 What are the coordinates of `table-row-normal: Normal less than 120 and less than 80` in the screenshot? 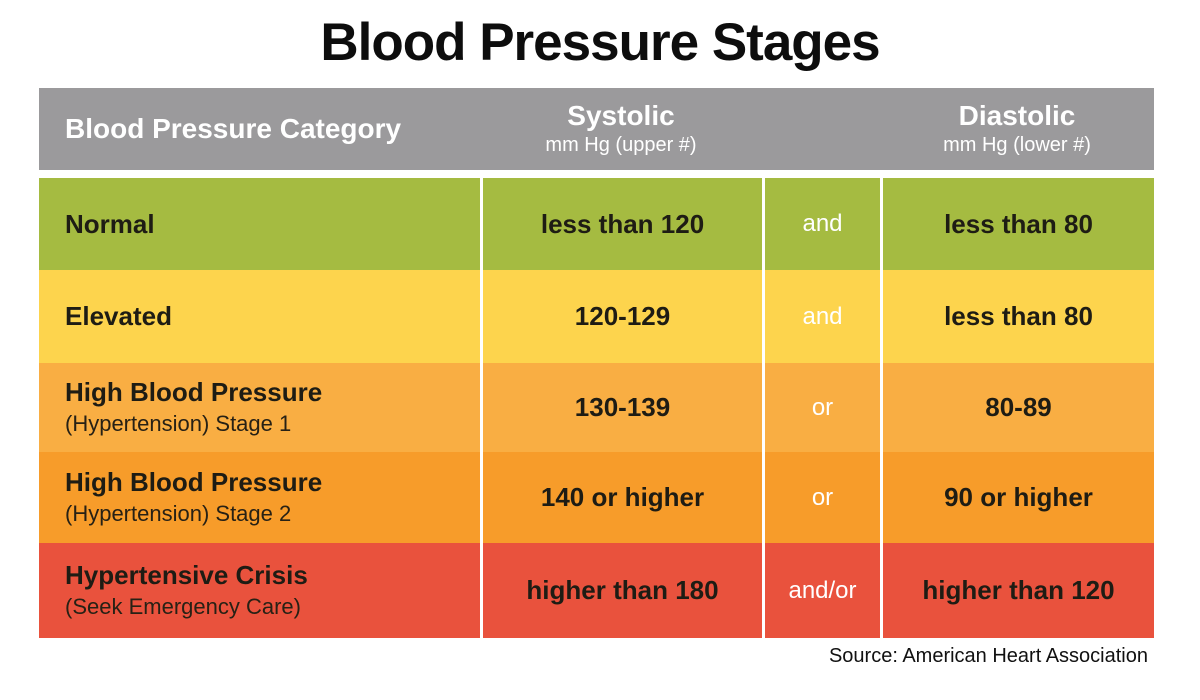 It's located at (596, 224).